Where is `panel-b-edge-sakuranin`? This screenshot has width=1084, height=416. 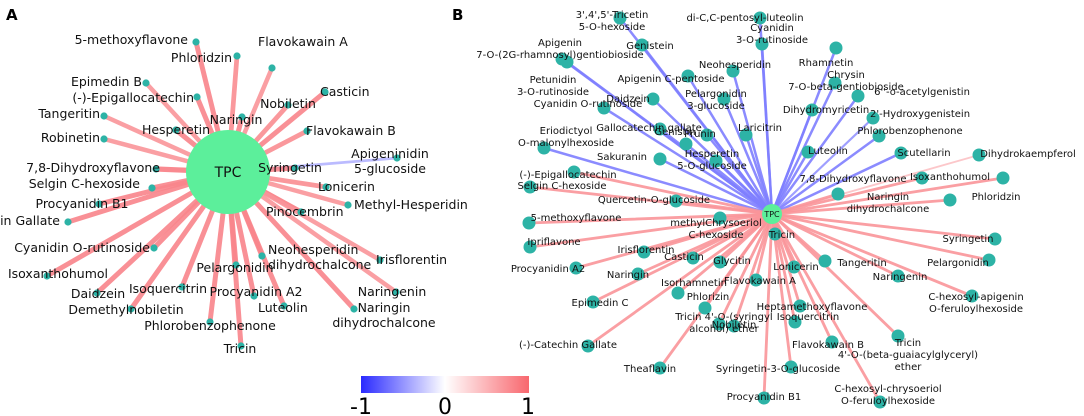 panel-b-edge-sakuranin is located at coordinates (716, 186).